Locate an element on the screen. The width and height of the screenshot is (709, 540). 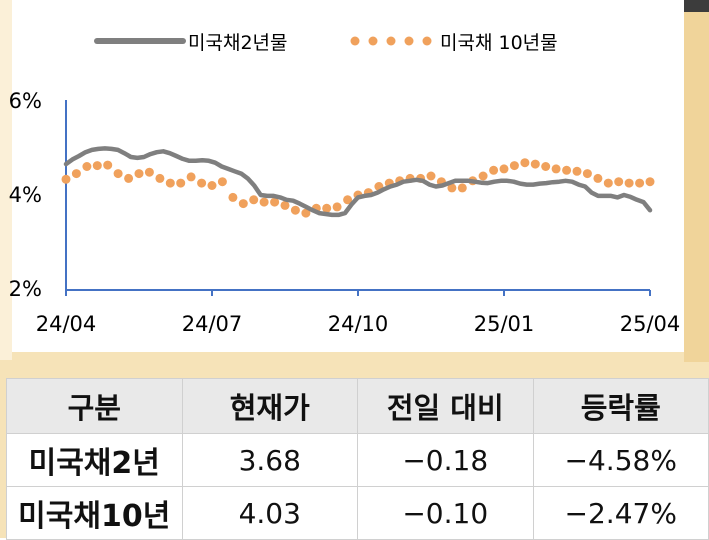
x-tick-label: 24/07 is located at coordinates (212, 324).